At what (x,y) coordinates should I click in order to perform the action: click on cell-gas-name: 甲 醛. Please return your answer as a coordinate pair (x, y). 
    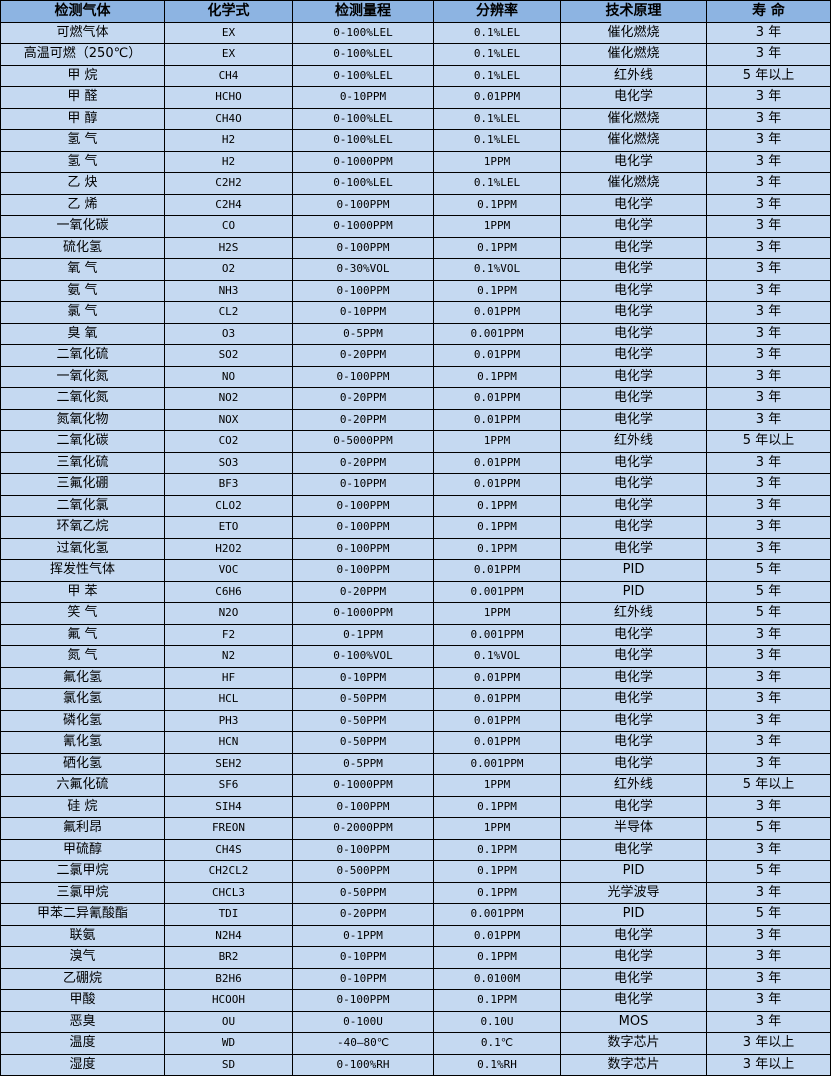
    Looking at the image, I should click on (82, 97).